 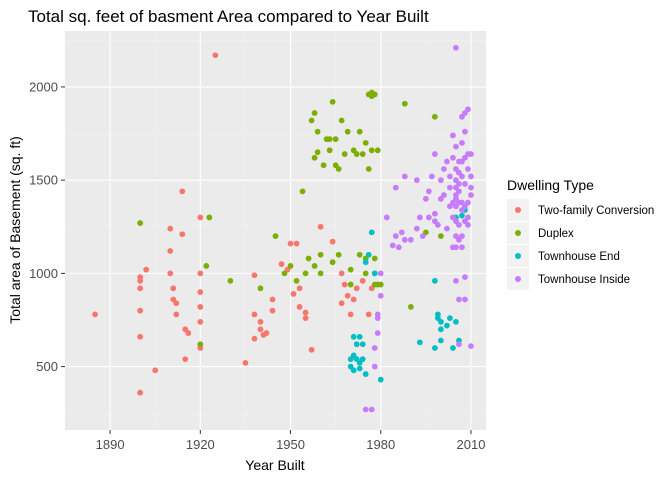 I want to click on y-axis-title: Total area of Basement (sq. ft), so click(x=15, y=230).